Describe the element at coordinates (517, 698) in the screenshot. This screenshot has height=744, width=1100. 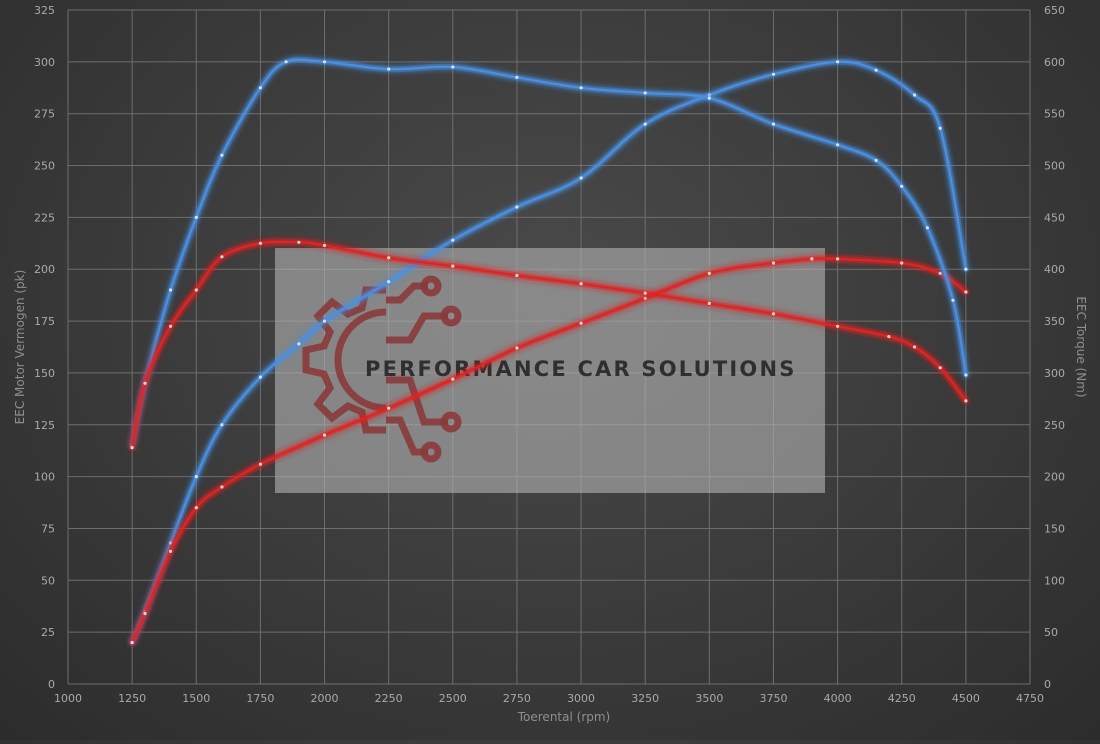
I see `x-tick-label: 2750` at that location.